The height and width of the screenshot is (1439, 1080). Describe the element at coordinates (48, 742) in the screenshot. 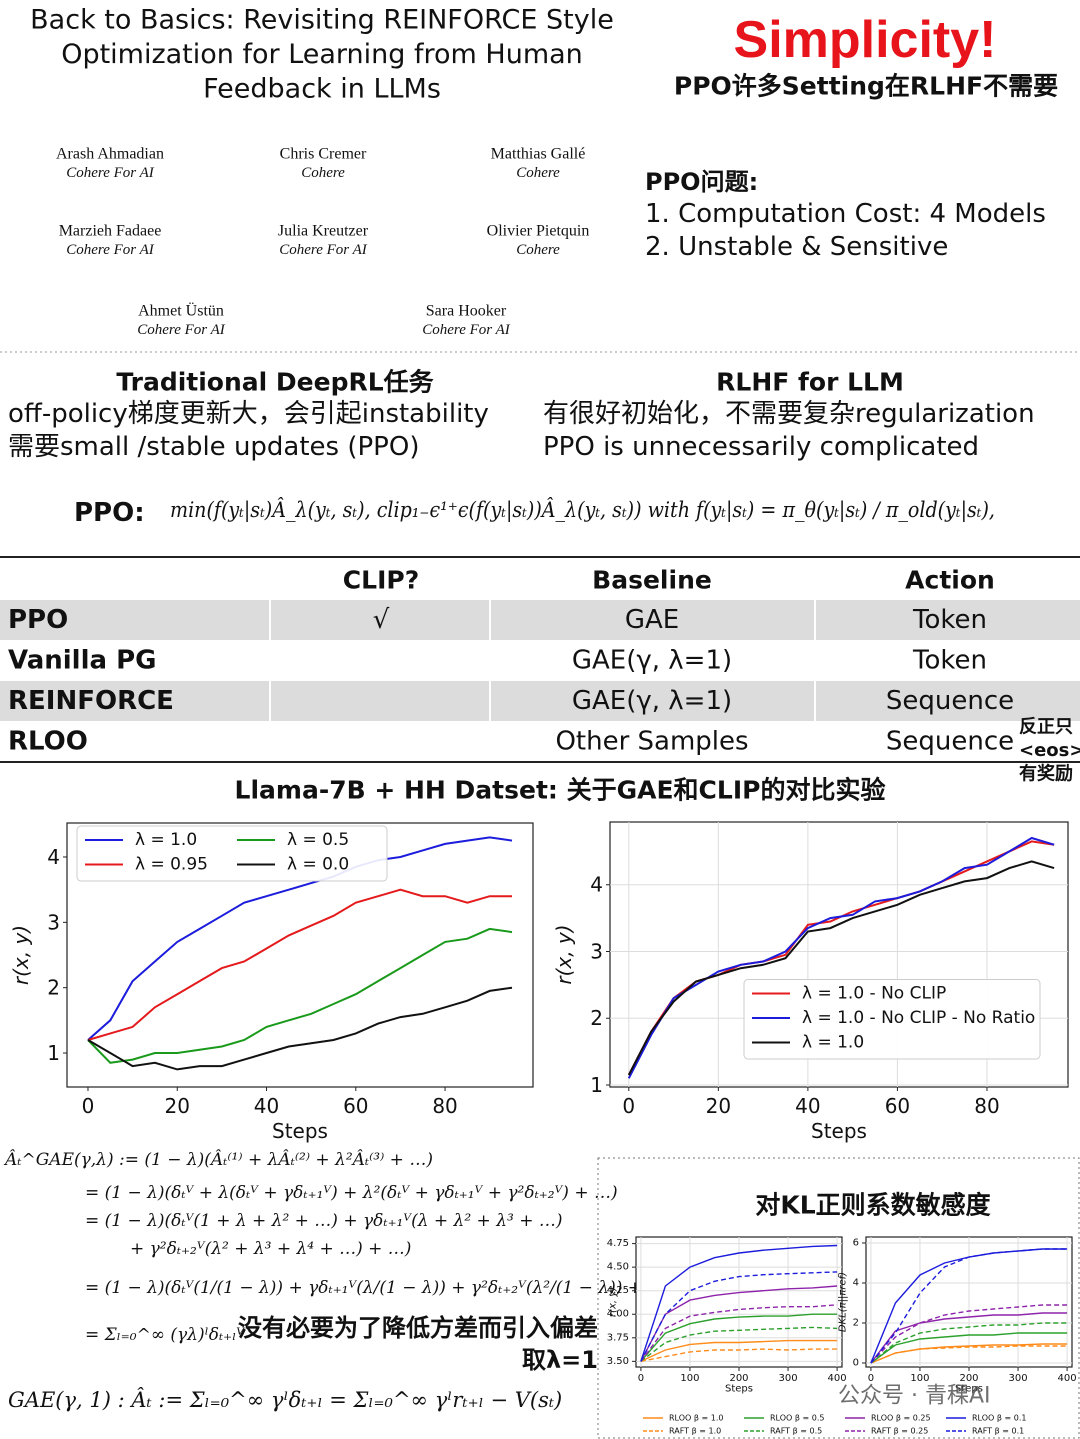

I see `row-name: RLOO` at that location.